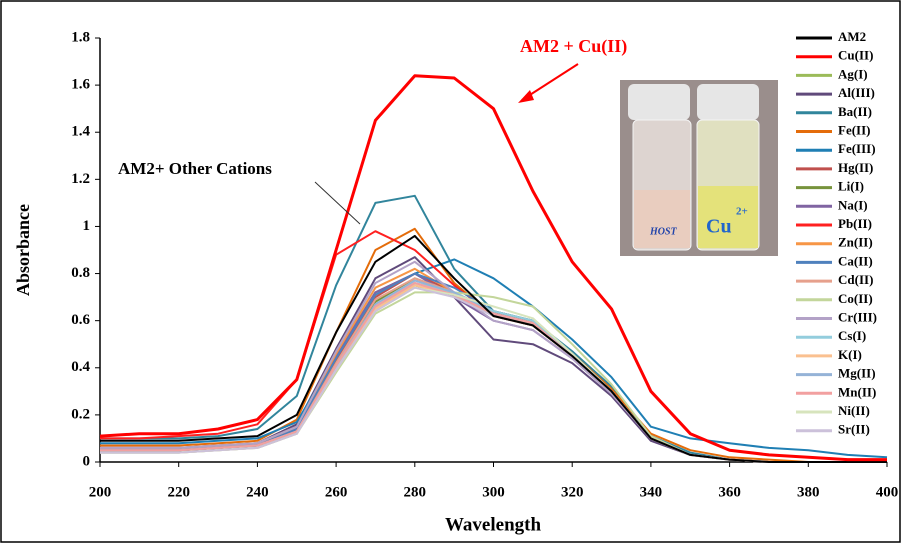  Describe the element at coordinates (699, 168) in the screenshot. I see `inset-photo: HOST Cu 2+` at that location.